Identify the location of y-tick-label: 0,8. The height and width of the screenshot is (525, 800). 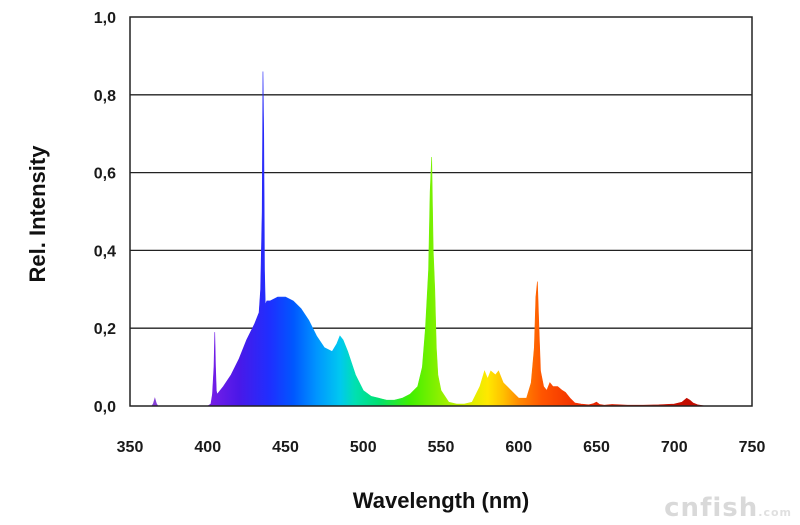
(105, 96).